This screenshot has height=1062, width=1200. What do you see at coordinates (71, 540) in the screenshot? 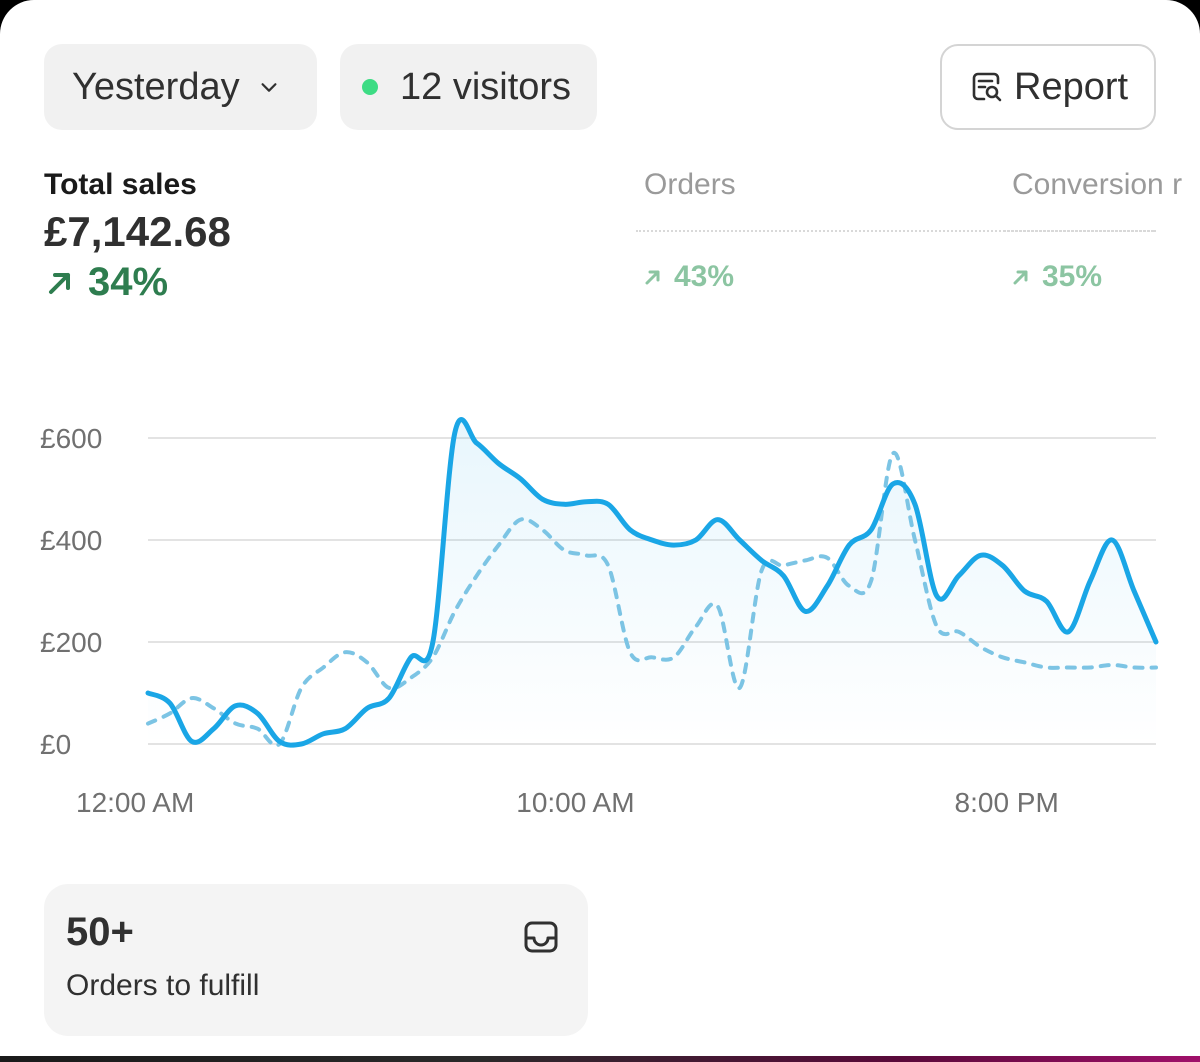
I see `y-tick-label: £400` at bounding box center [71, 540].